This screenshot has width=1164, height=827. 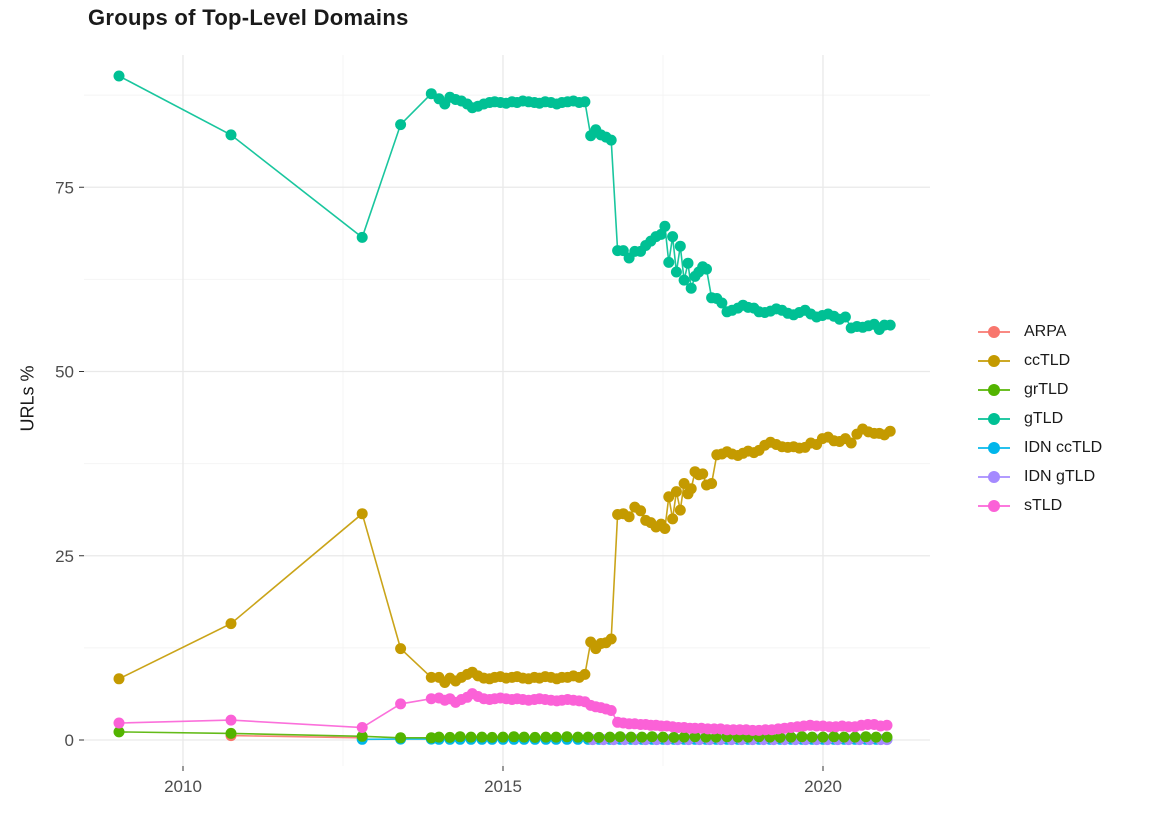 What do you see at coordinates (1046, 389) in the screenshot?
I see `legend-label: grTLD` at bounding box center [1046, 389].